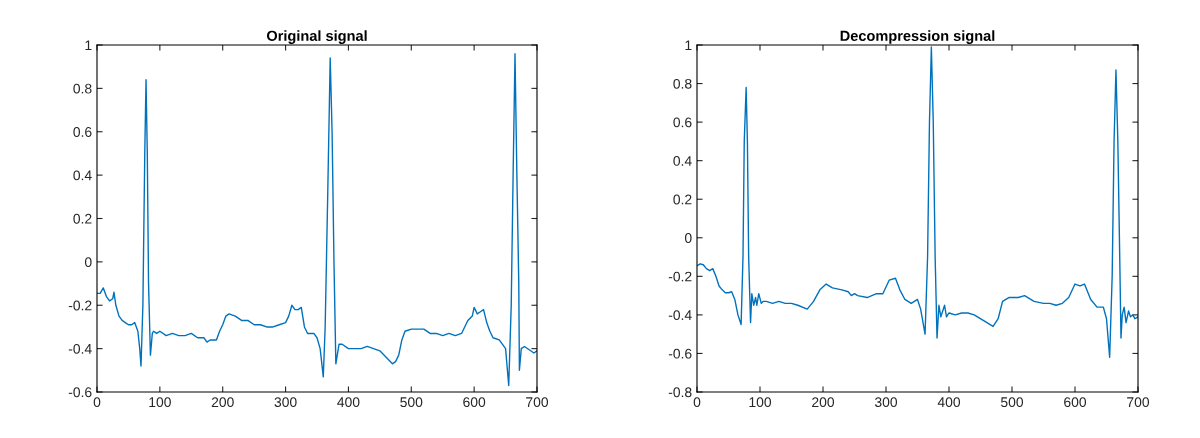 The width and height of the screenshot is (1200, 438). What do you see at coordinates (917, 37) in the screenshot?
I see `chart-title: Decompression signal` at bounding box center [917, 37].